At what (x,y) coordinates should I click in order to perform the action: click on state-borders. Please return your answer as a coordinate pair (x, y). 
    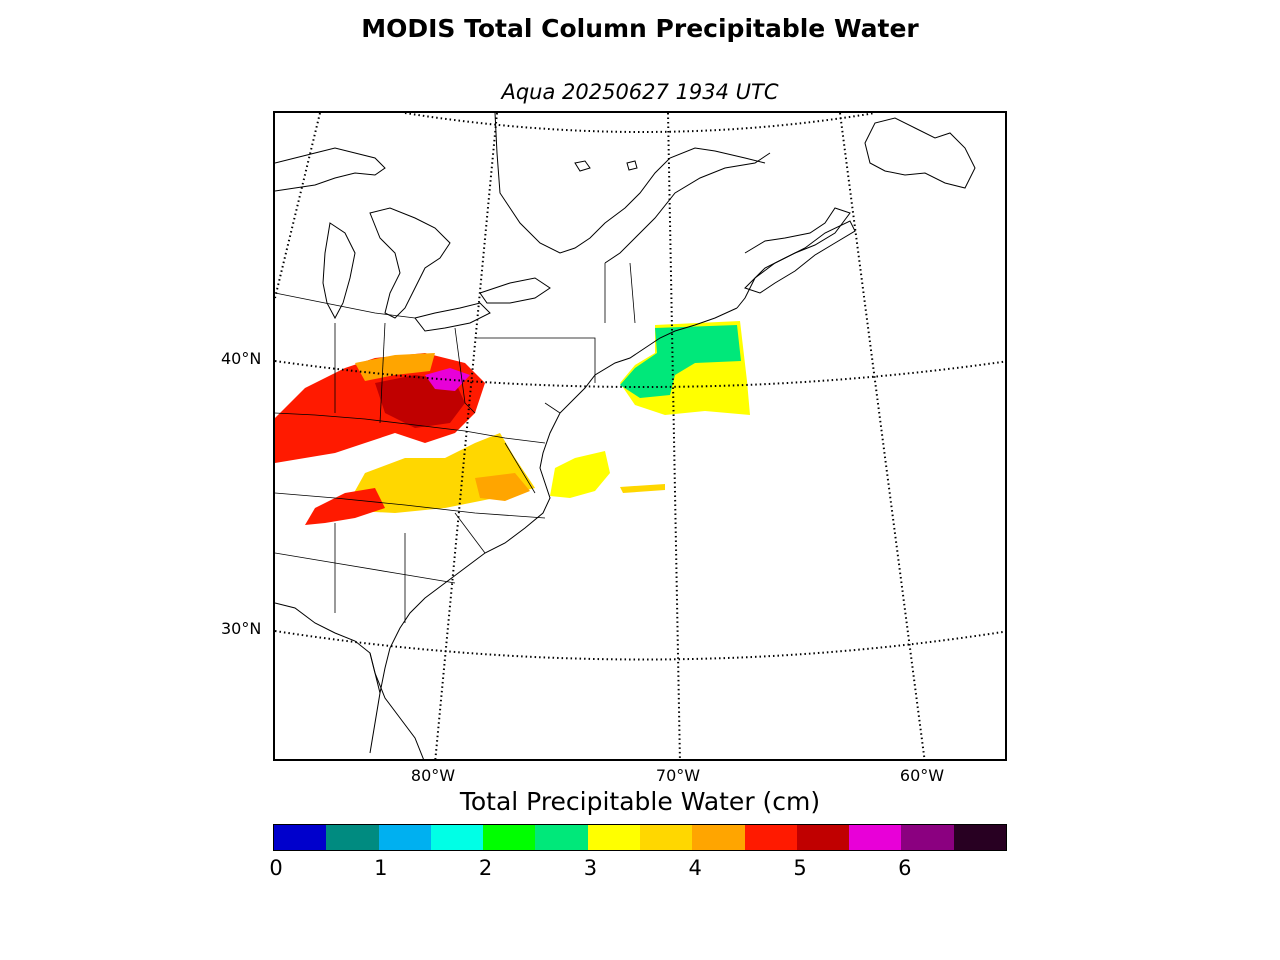
    Looking at the image, I should click on (455, 442).